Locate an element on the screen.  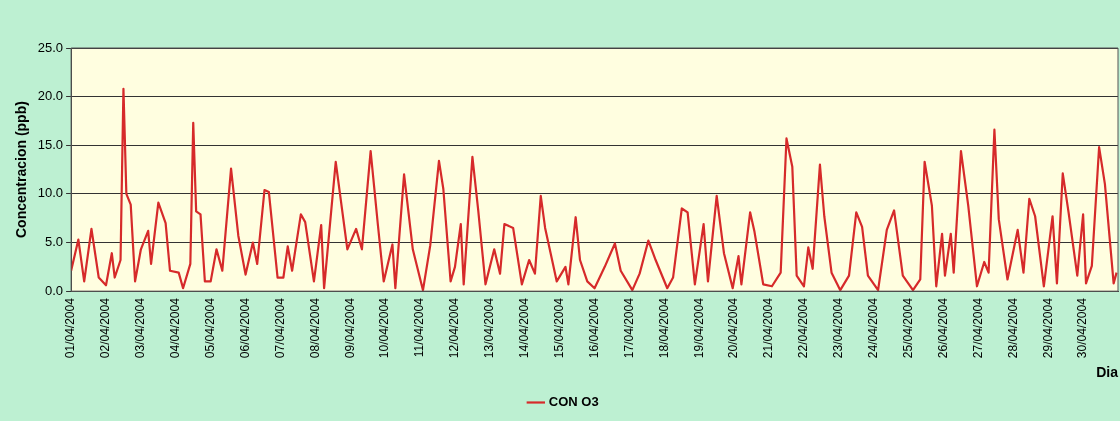
y-tick-label: 15.0 is located at coordinates (50, 144).